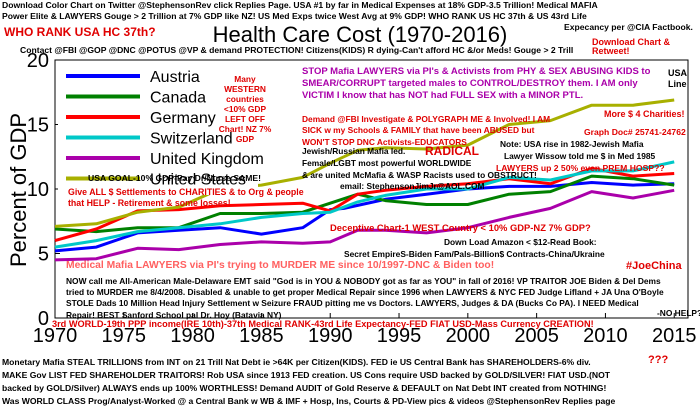  I want to click on usa-goal-note: USA GOAL-10% GDP-Pay Dr/Nurse SAME!, so click(175, 178).